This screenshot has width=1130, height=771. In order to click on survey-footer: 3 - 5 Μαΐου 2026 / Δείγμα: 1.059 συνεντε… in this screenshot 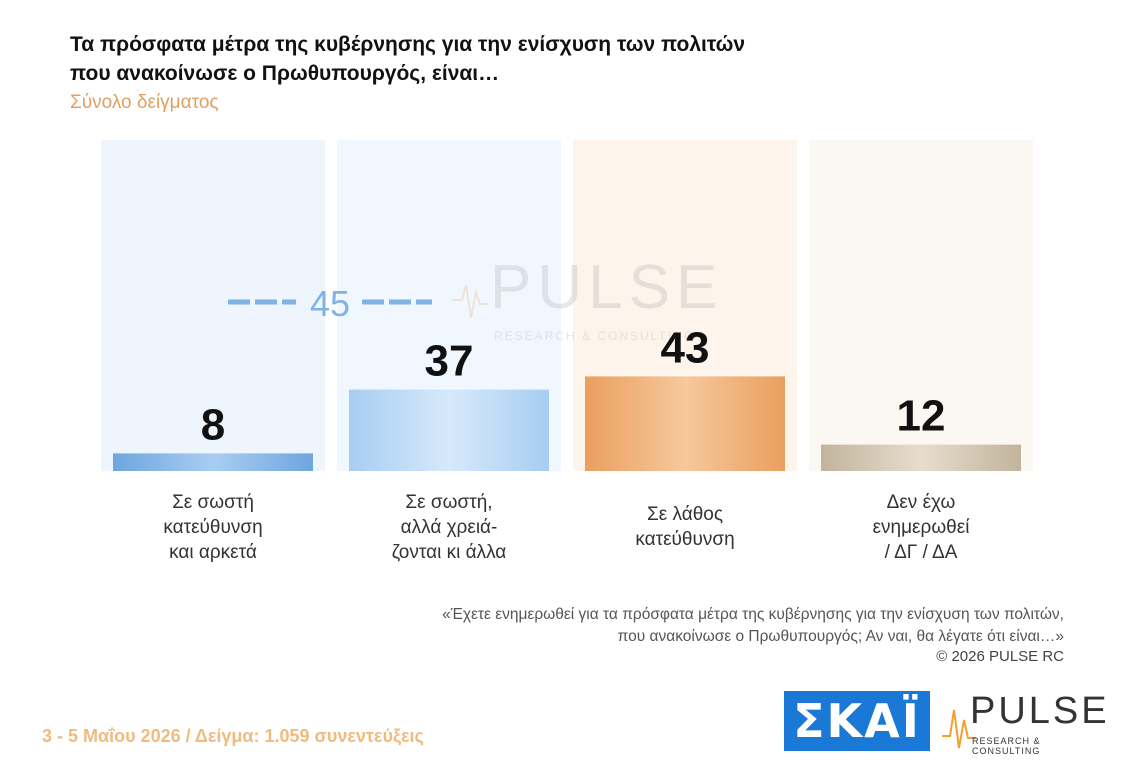, I will do `click(233, 736)`.